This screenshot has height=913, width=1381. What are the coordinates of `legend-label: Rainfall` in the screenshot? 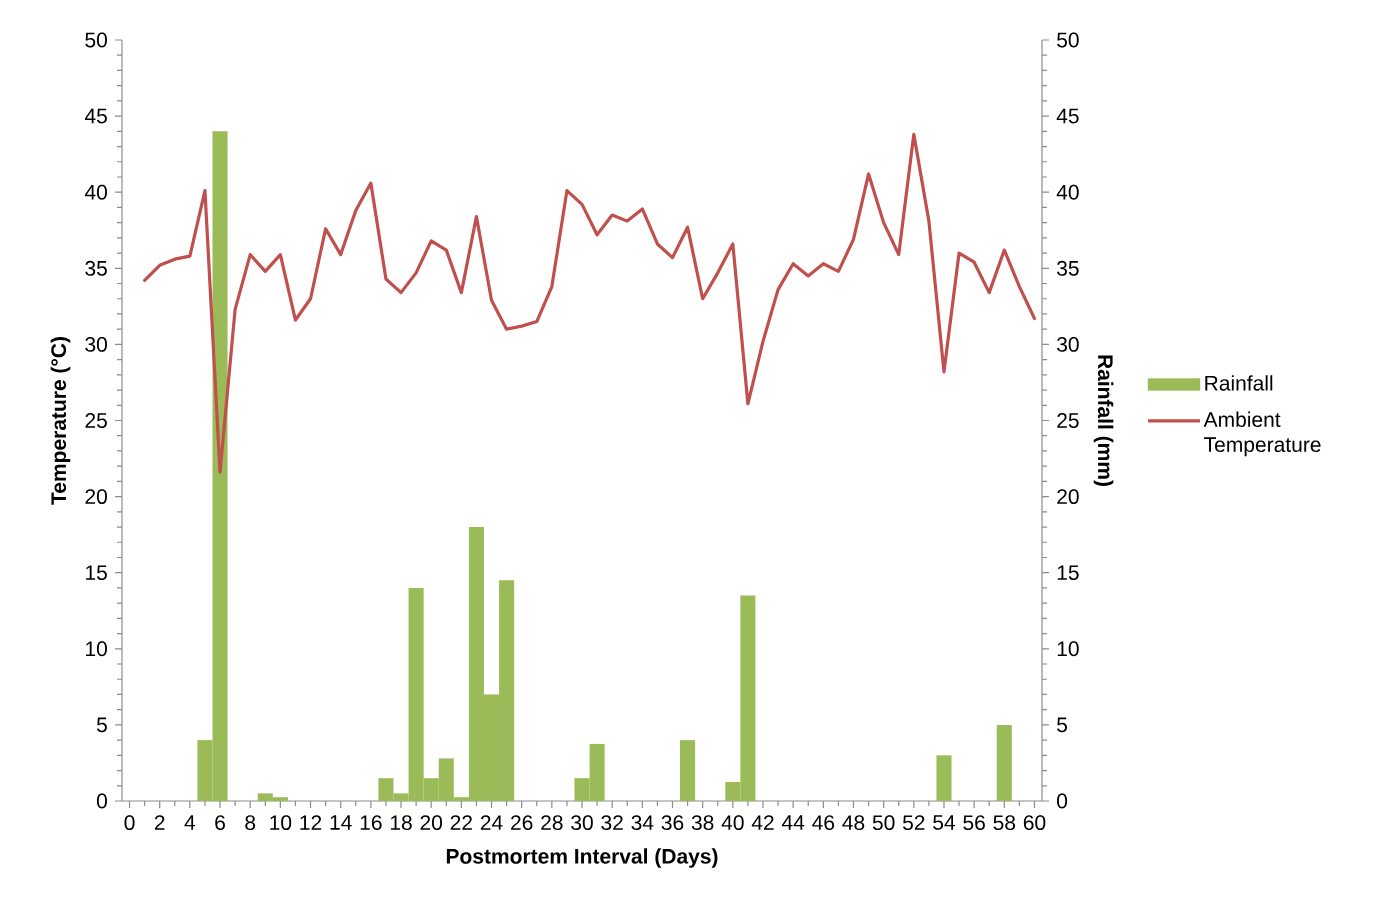 It's located at (1239, 383).